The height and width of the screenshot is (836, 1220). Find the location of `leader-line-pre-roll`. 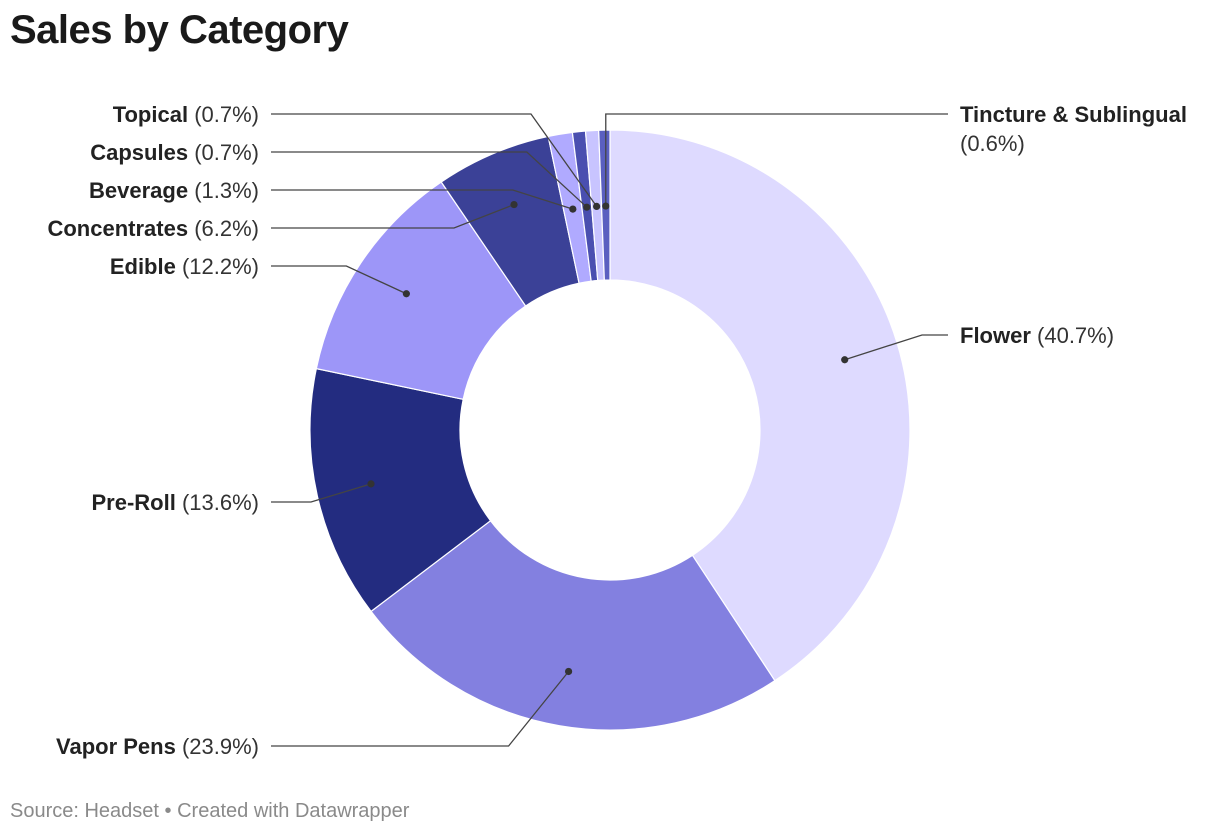

leader-line-pre-roll is located at coordinates (321, 493).